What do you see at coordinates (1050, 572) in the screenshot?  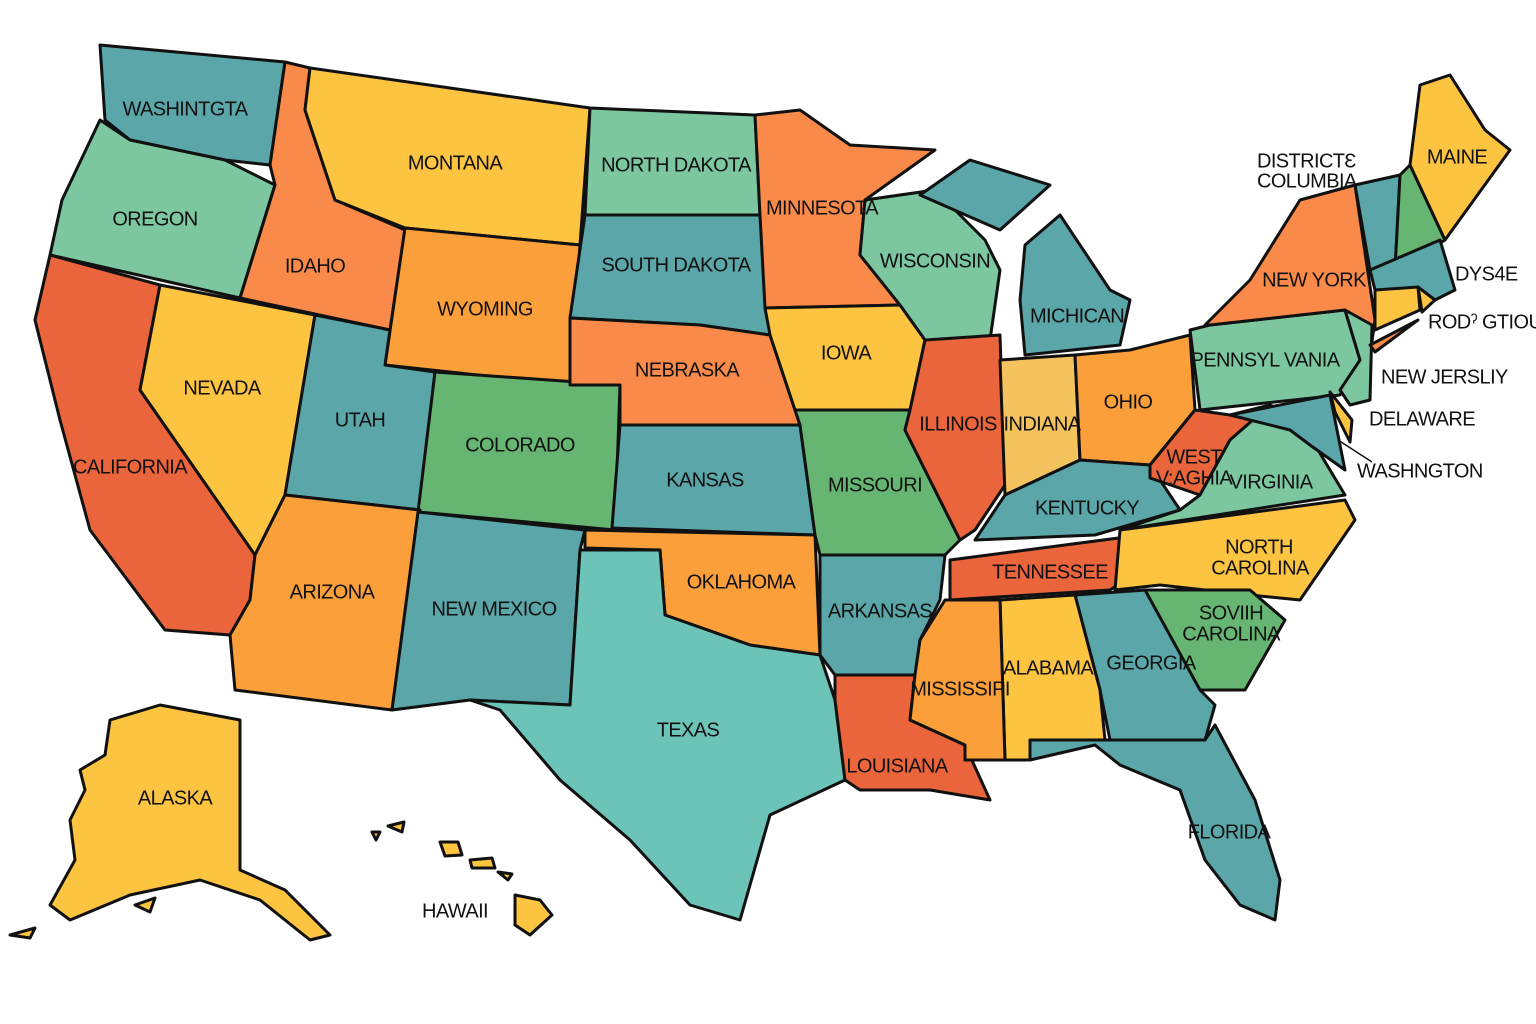 I see `state-label-tennessee: TENNESSEE` at bounding box center [1050, 572].